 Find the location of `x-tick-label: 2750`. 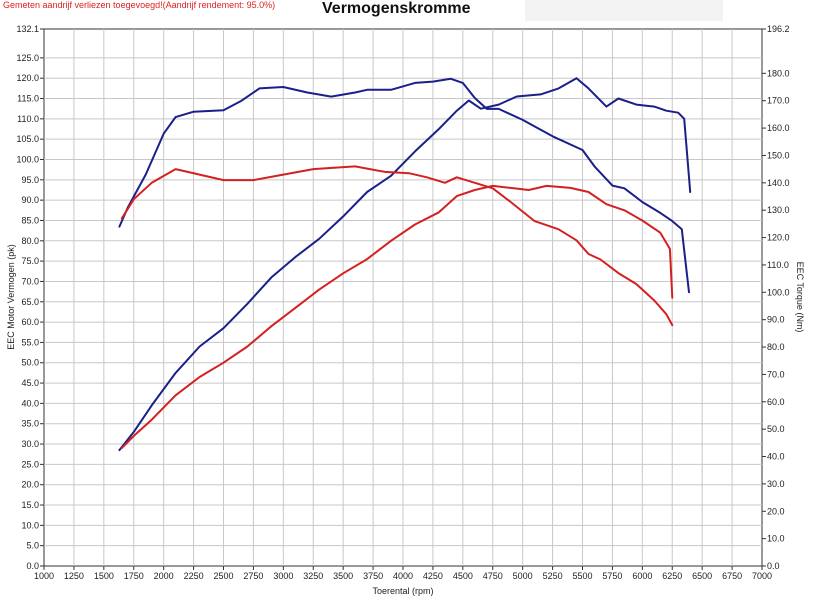

x-tick-label: 2750 is located at coordinates (253, 576).